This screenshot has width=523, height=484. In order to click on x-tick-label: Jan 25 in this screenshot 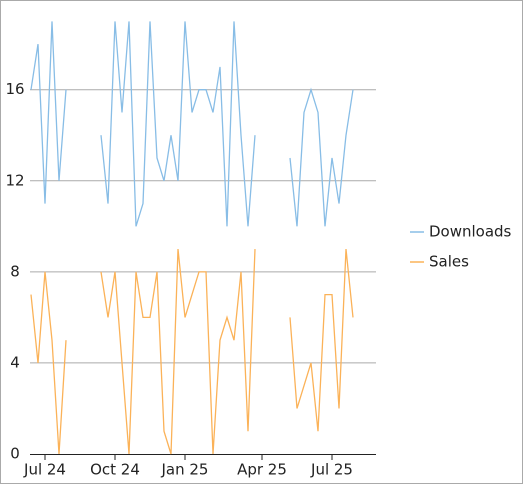, I will do `click(185, 470)`.